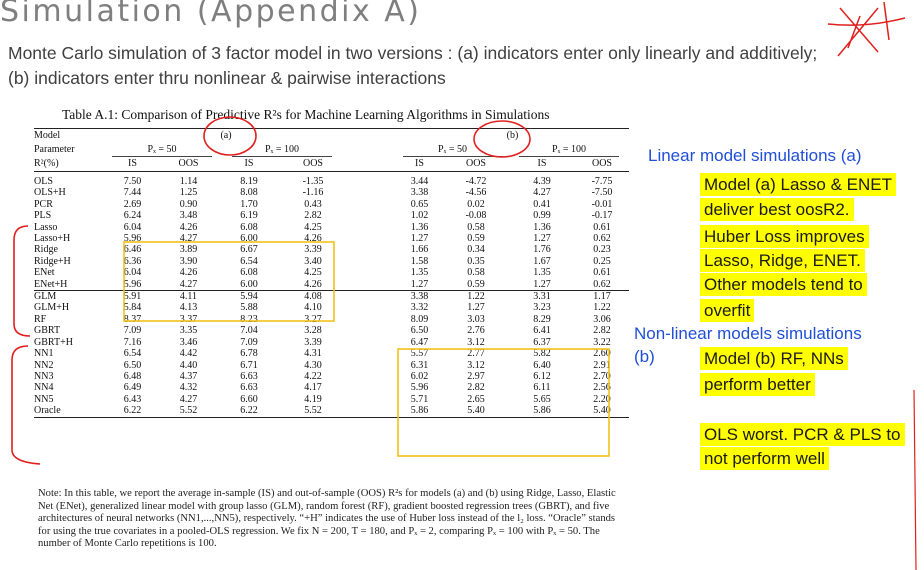 The width and height of the screenshot is (924, 570). I want to click on linear-point: Model (a) Lasso & ENET, so click(798, 184).